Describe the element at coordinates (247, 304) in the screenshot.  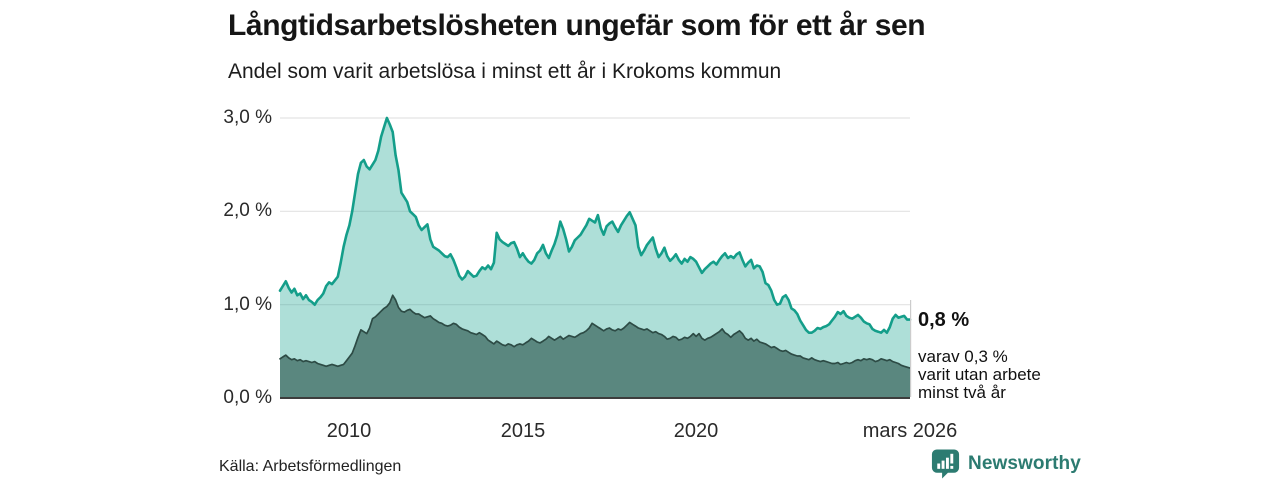
I see `y-axis-label-1: 1,0 %` at that location.